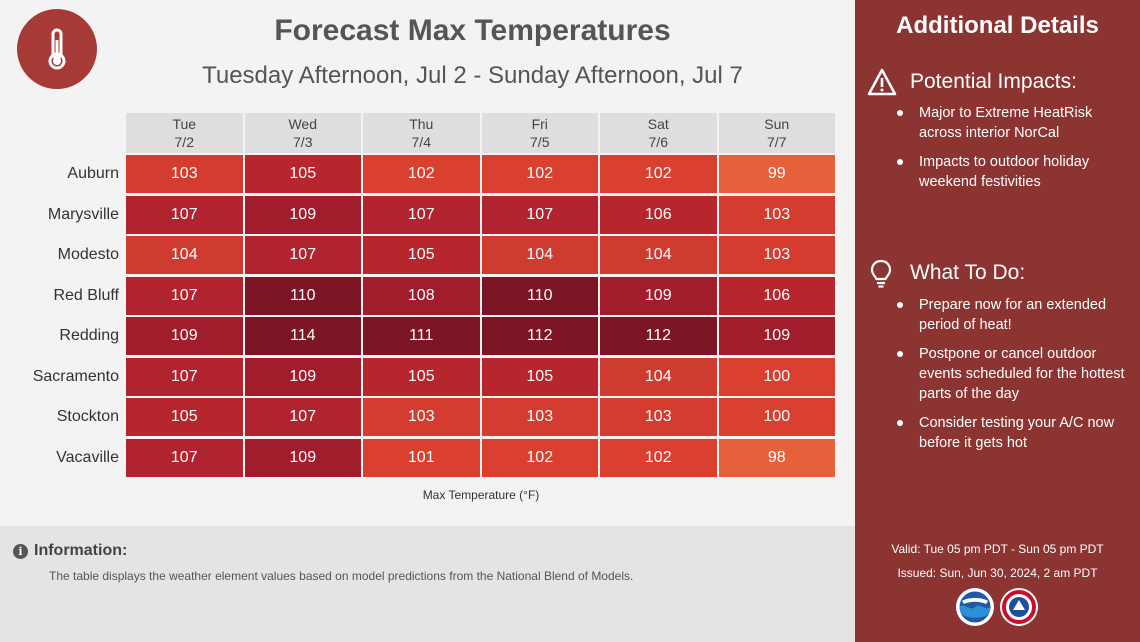  I want to click on row-label: Modesto, so click(88, 254).